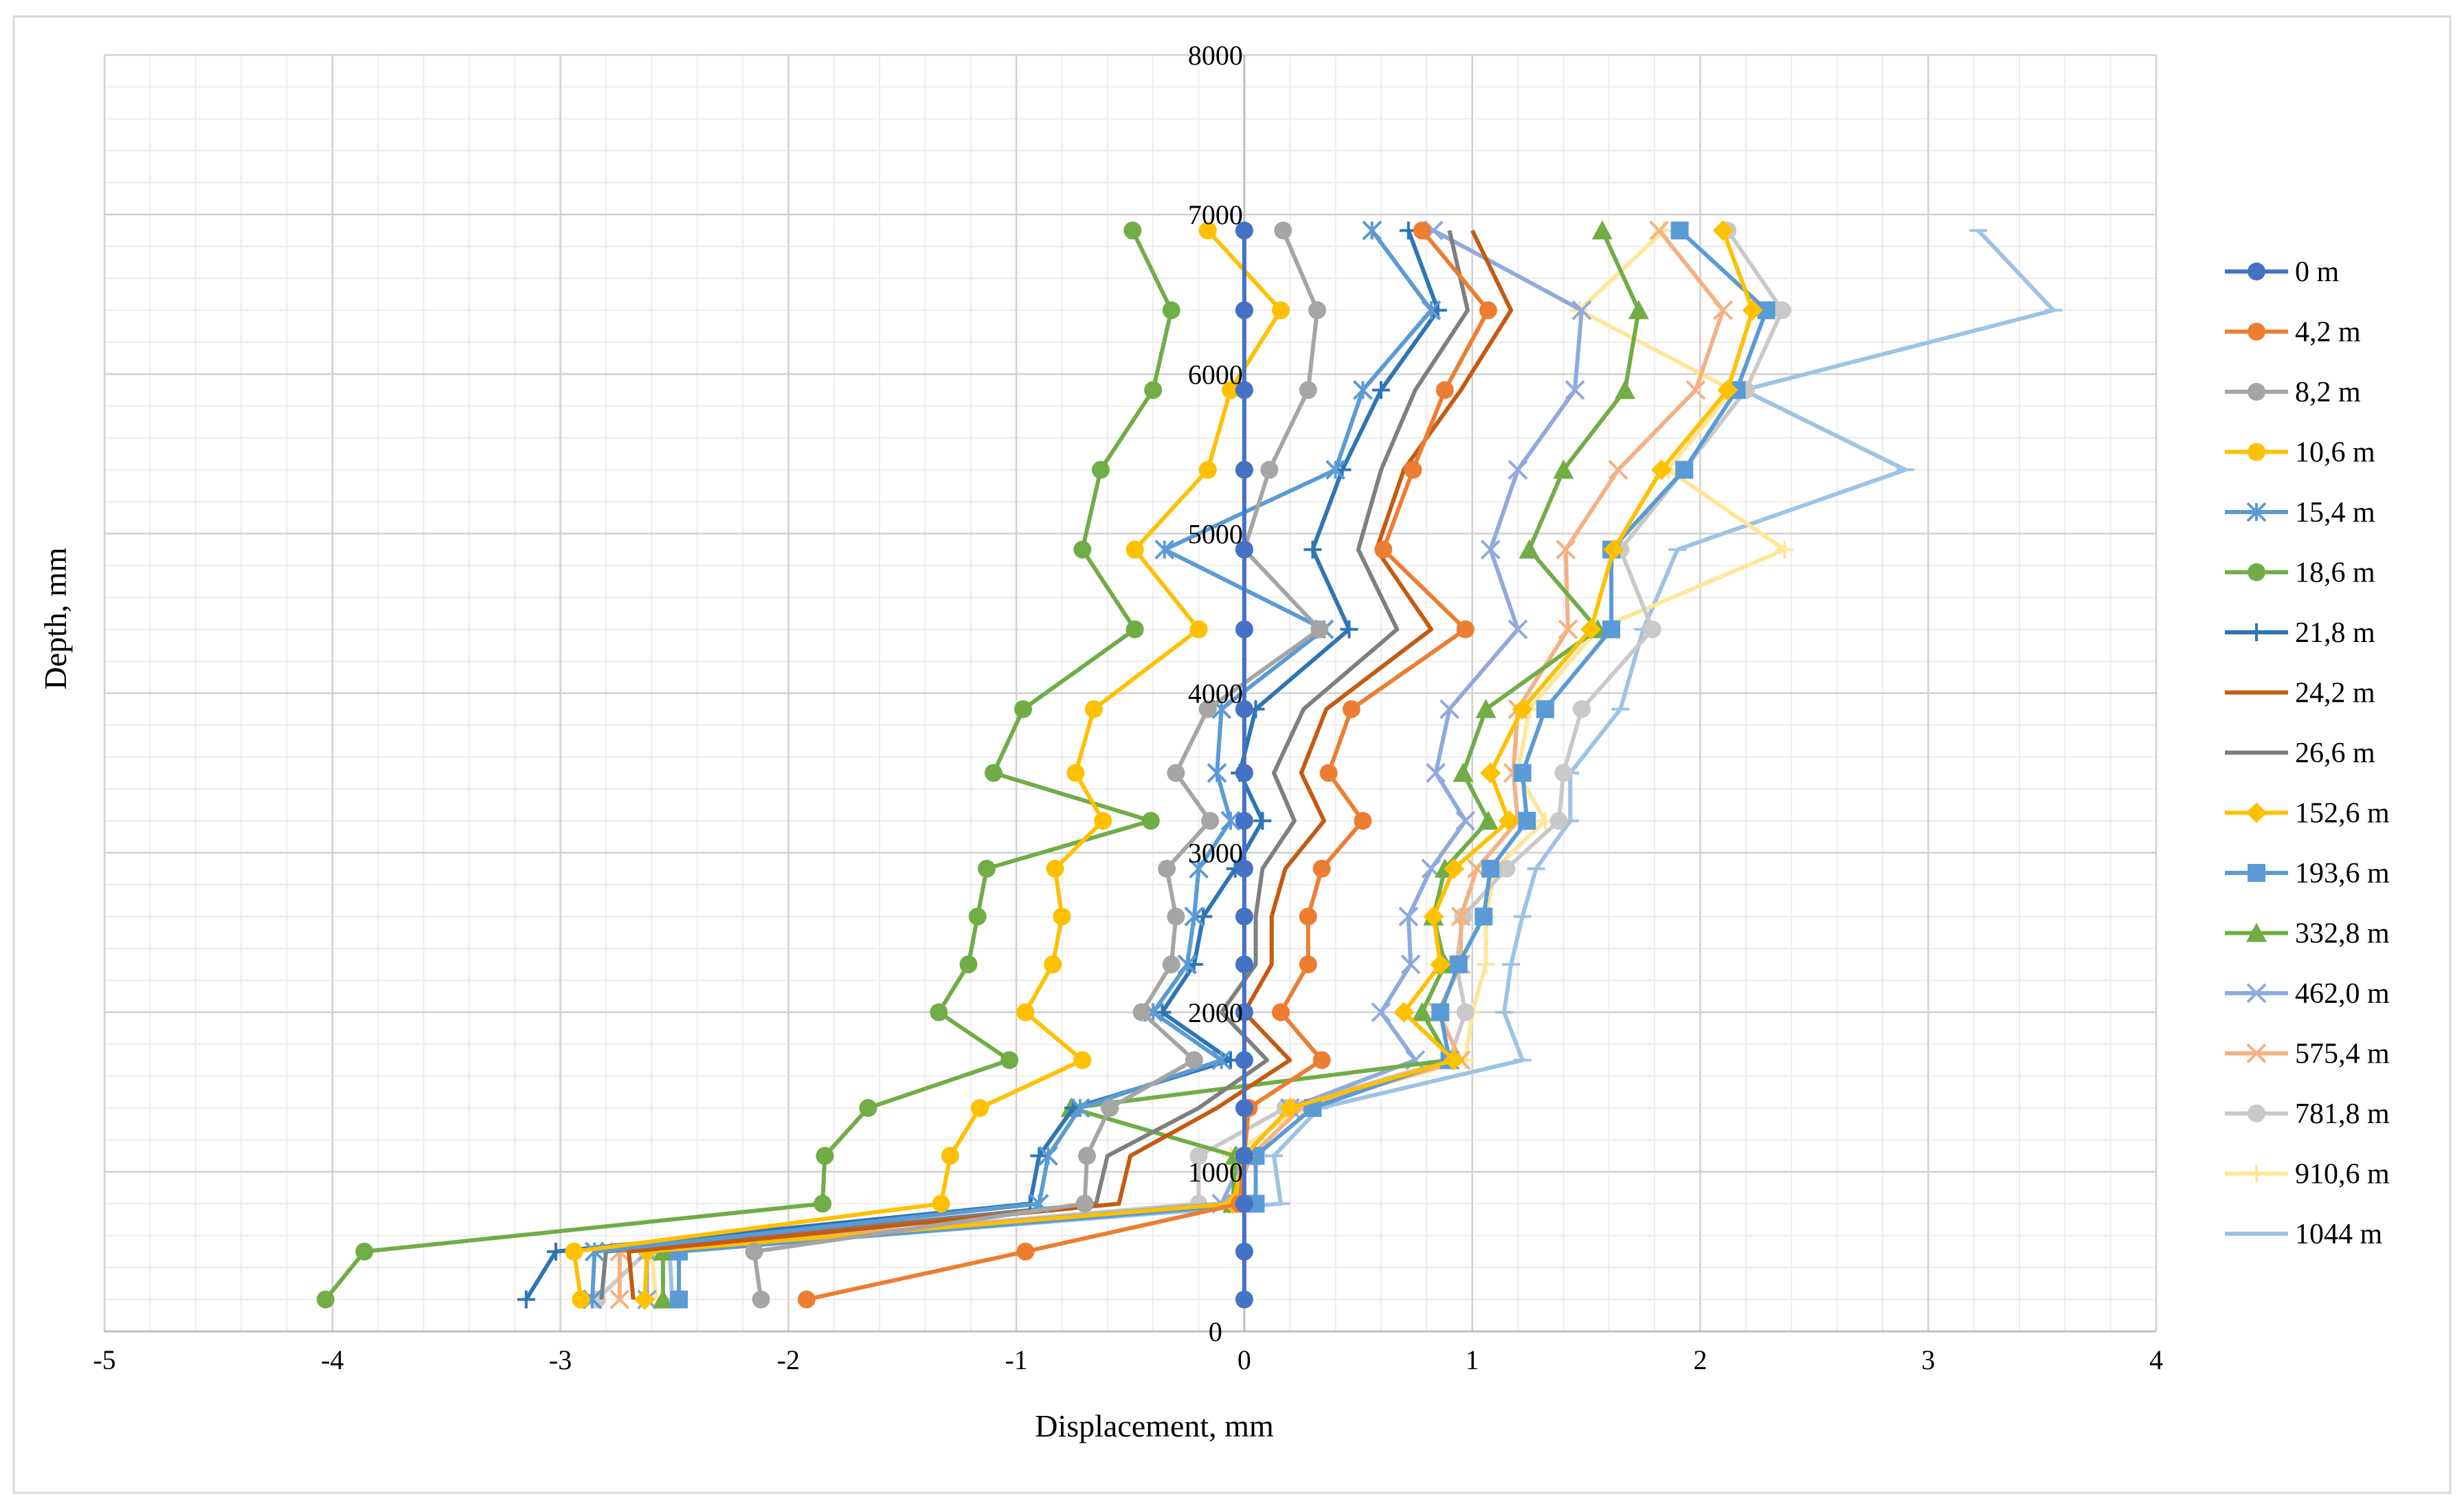 This screenshot has height=1508, width=2464. Describe the element at coordinates (1700, 1359) in the screenshot. I see `x-tick-label: 2` at that location.